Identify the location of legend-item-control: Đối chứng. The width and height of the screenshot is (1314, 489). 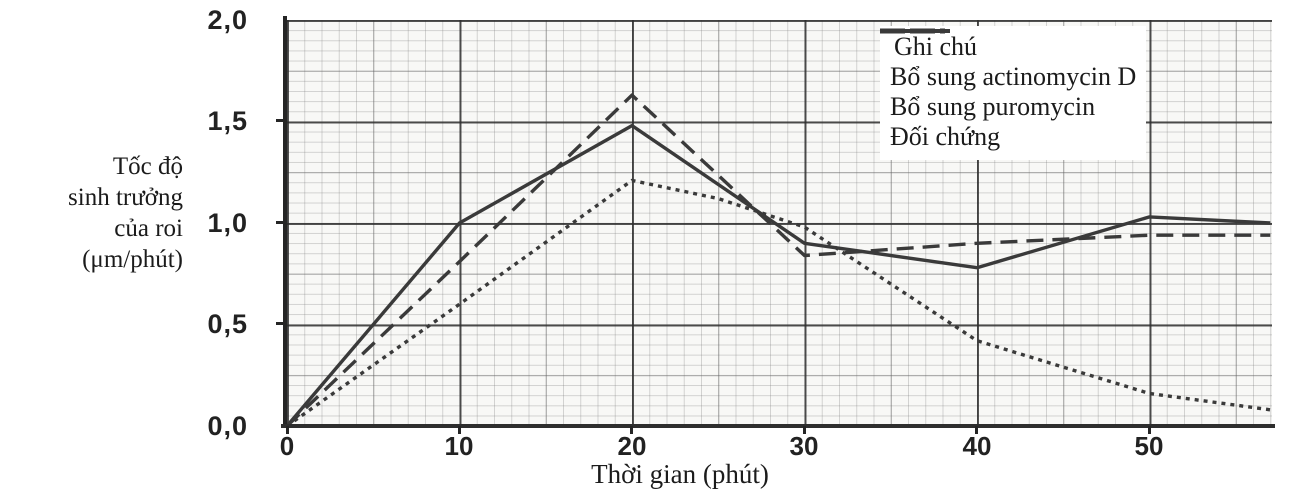
(1008, 90).